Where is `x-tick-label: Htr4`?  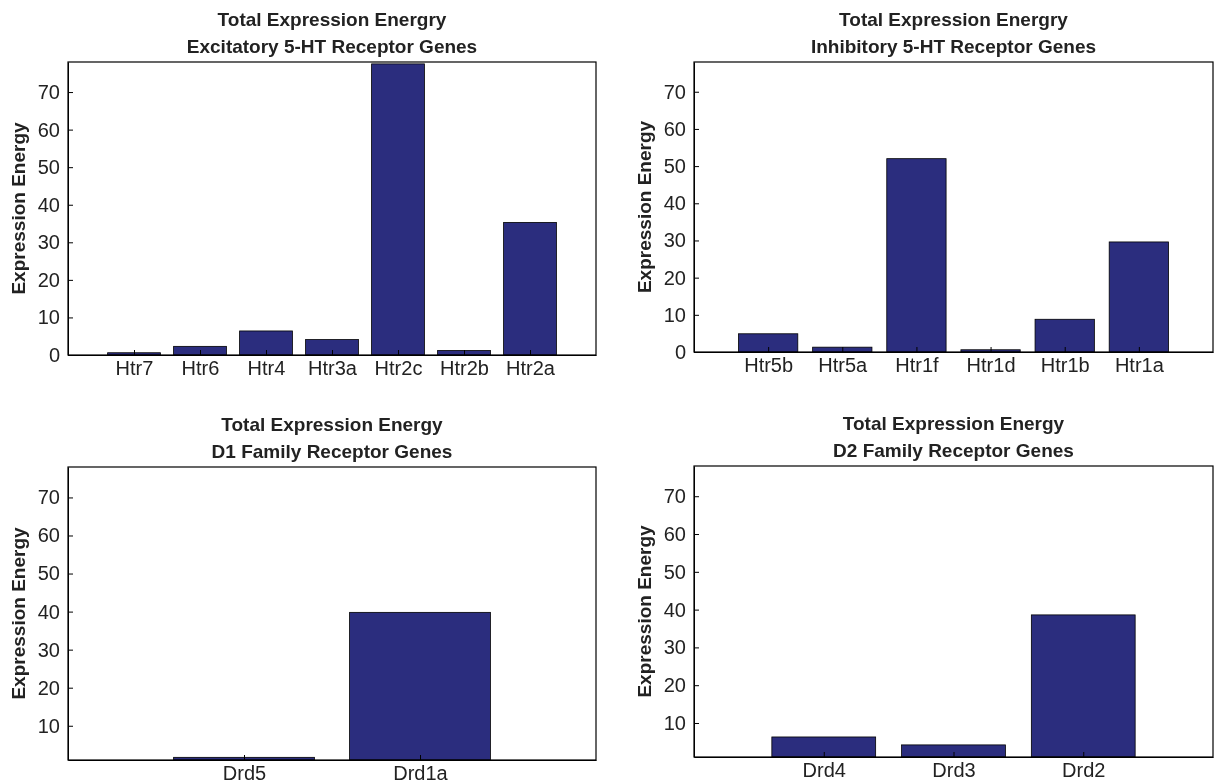 x-tick-label: Htr4 is located at coordinates (266, 368).